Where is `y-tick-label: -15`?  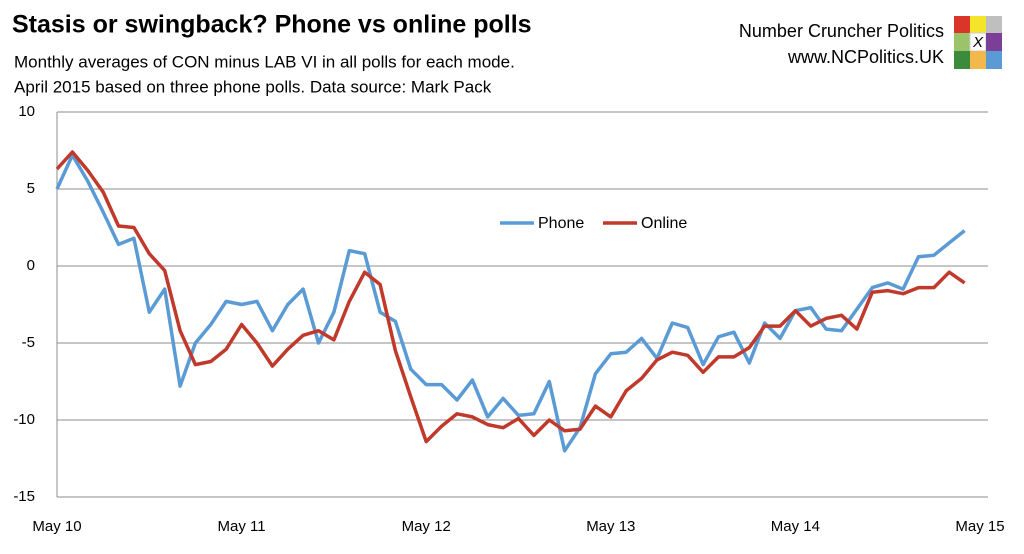 y-tick-label: -15 is located at coordinates (24, 496).